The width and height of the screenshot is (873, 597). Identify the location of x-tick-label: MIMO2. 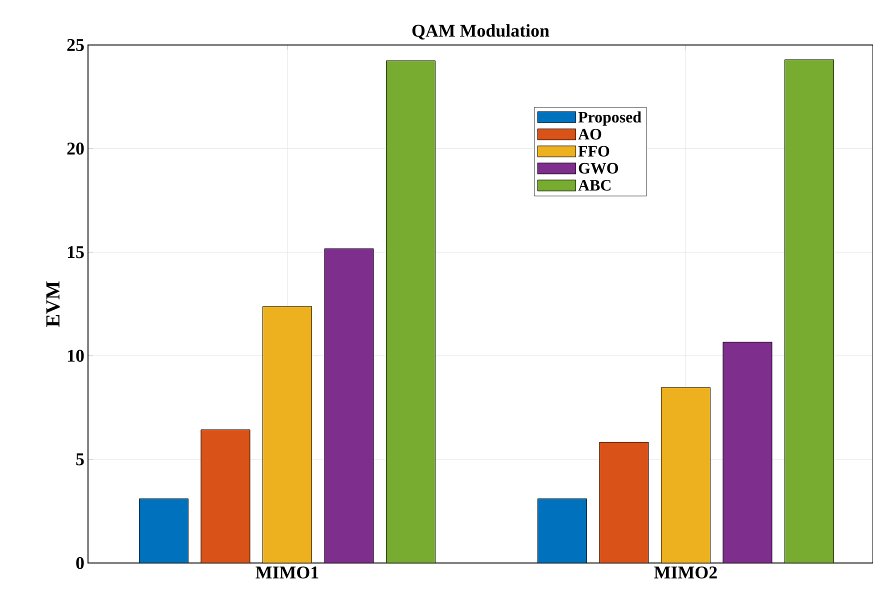
(685, 572).